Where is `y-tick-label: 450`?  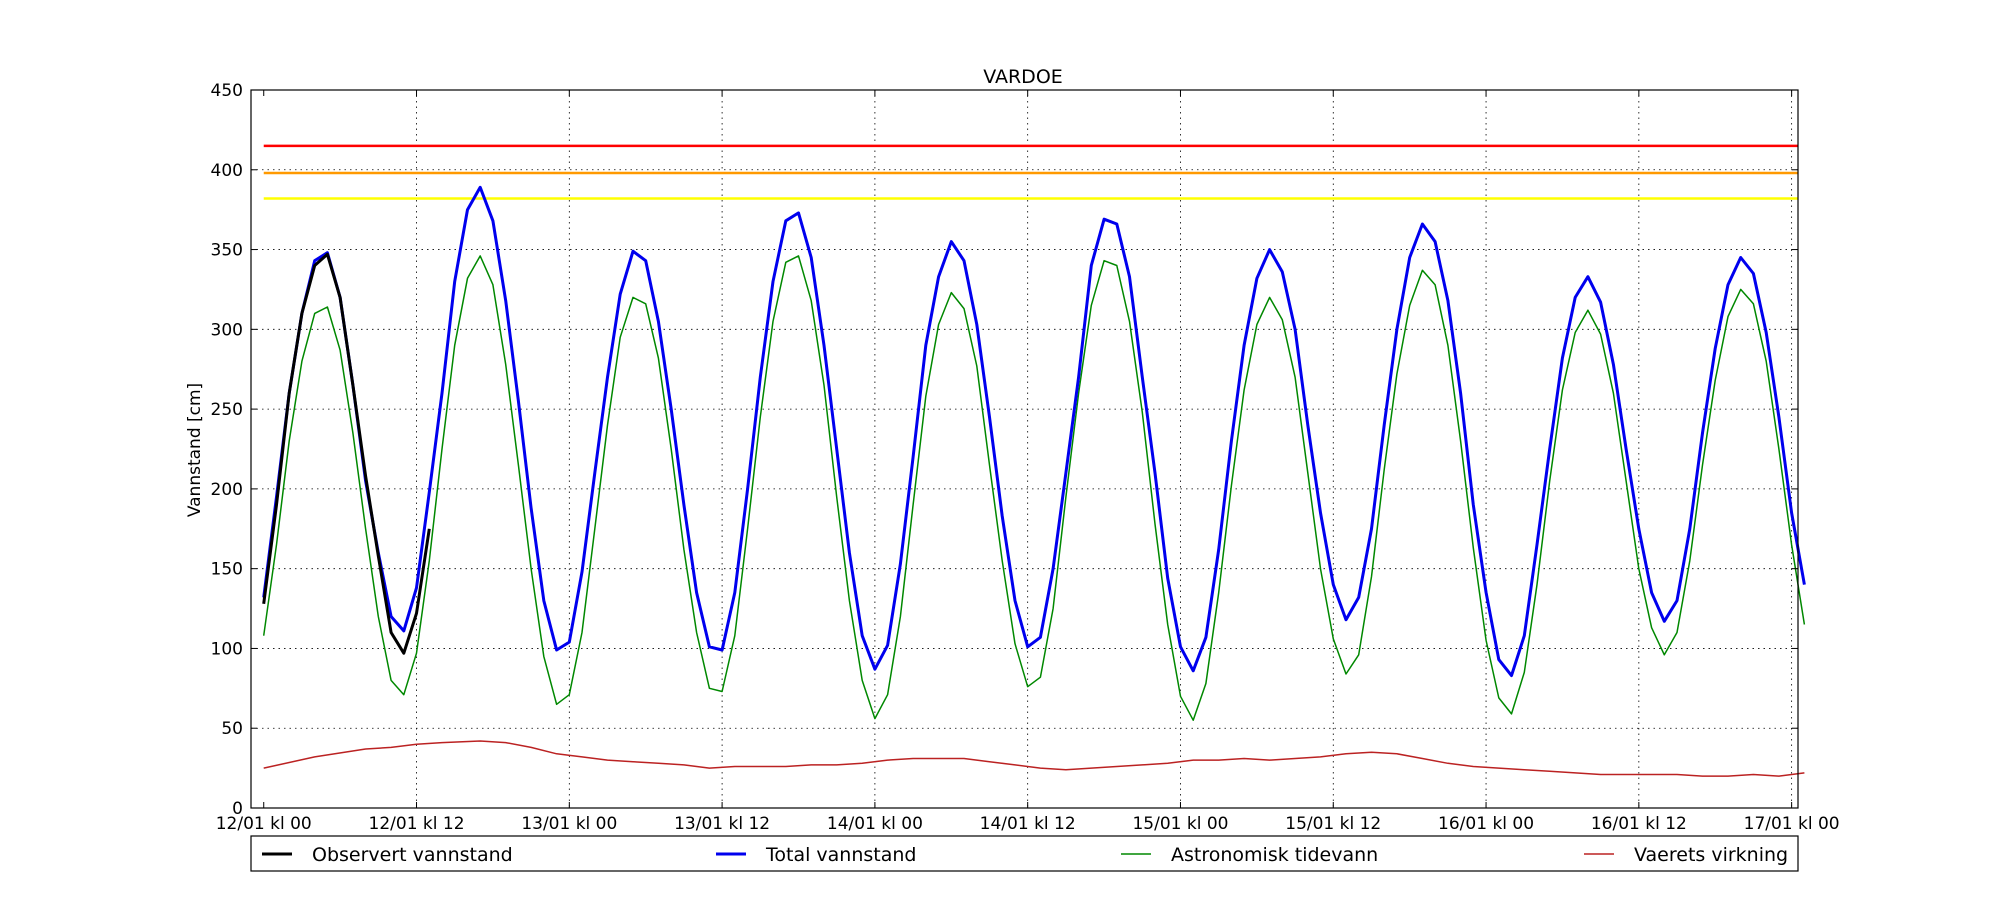 y-tick-label: 450 is located at coordinates (227, 91).